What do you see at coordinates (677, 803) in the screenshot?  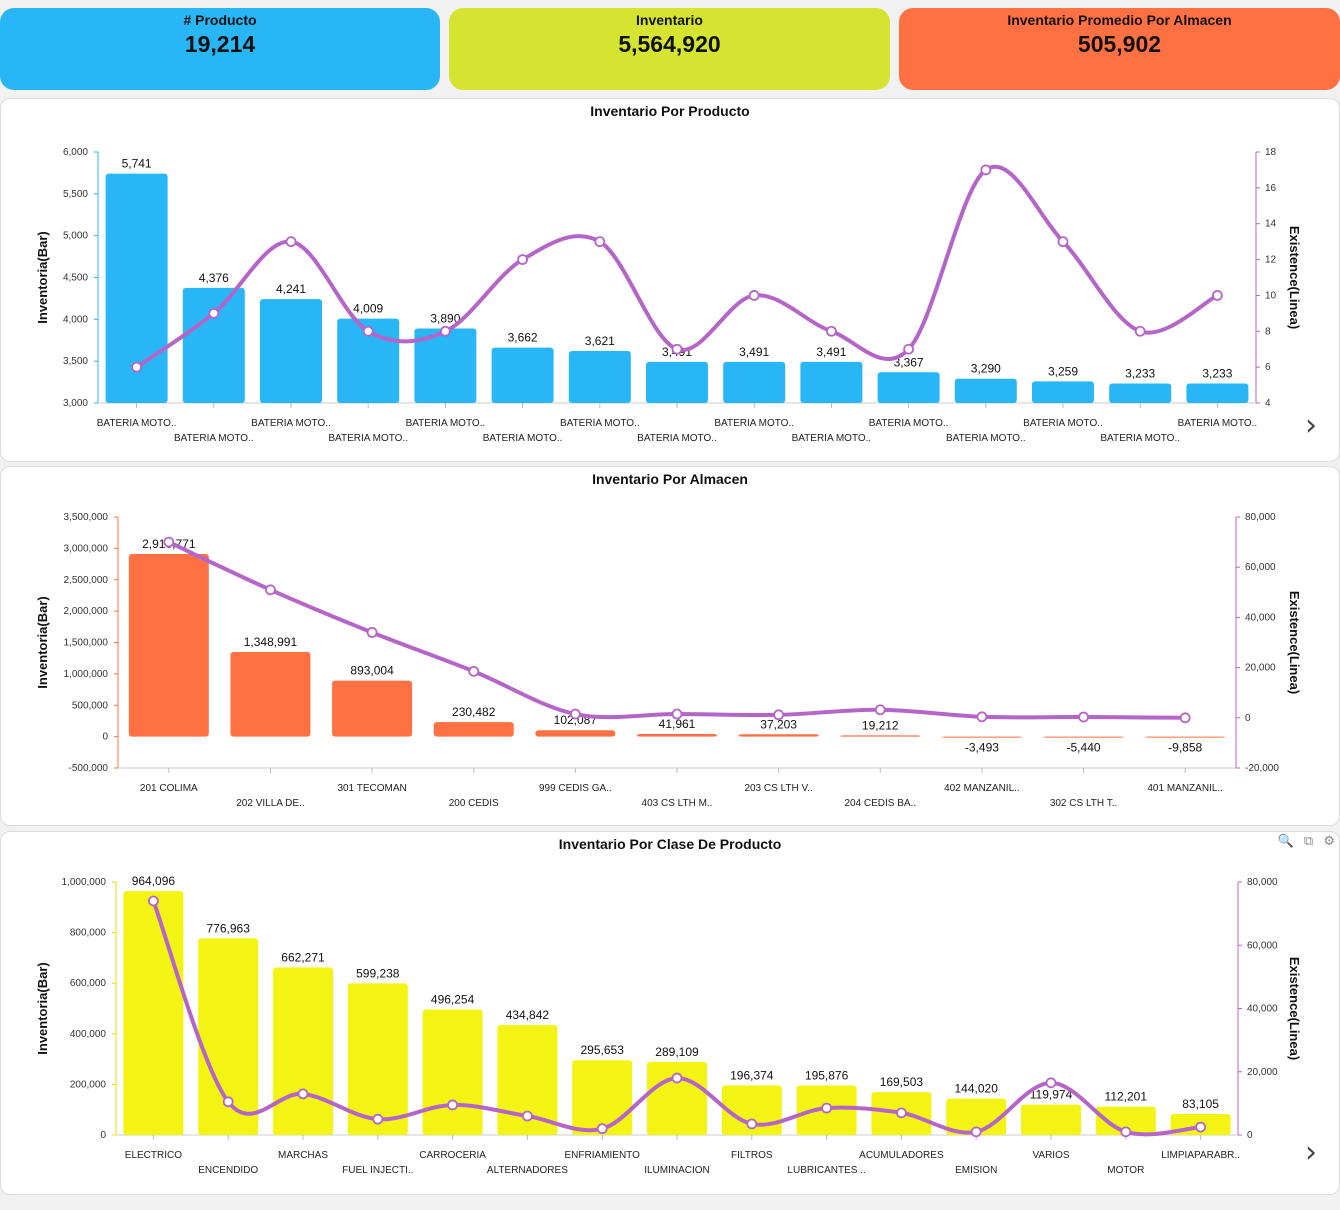 I see `x-tick-label: 403 CS LTH M..` at bounding box center [677, 803].